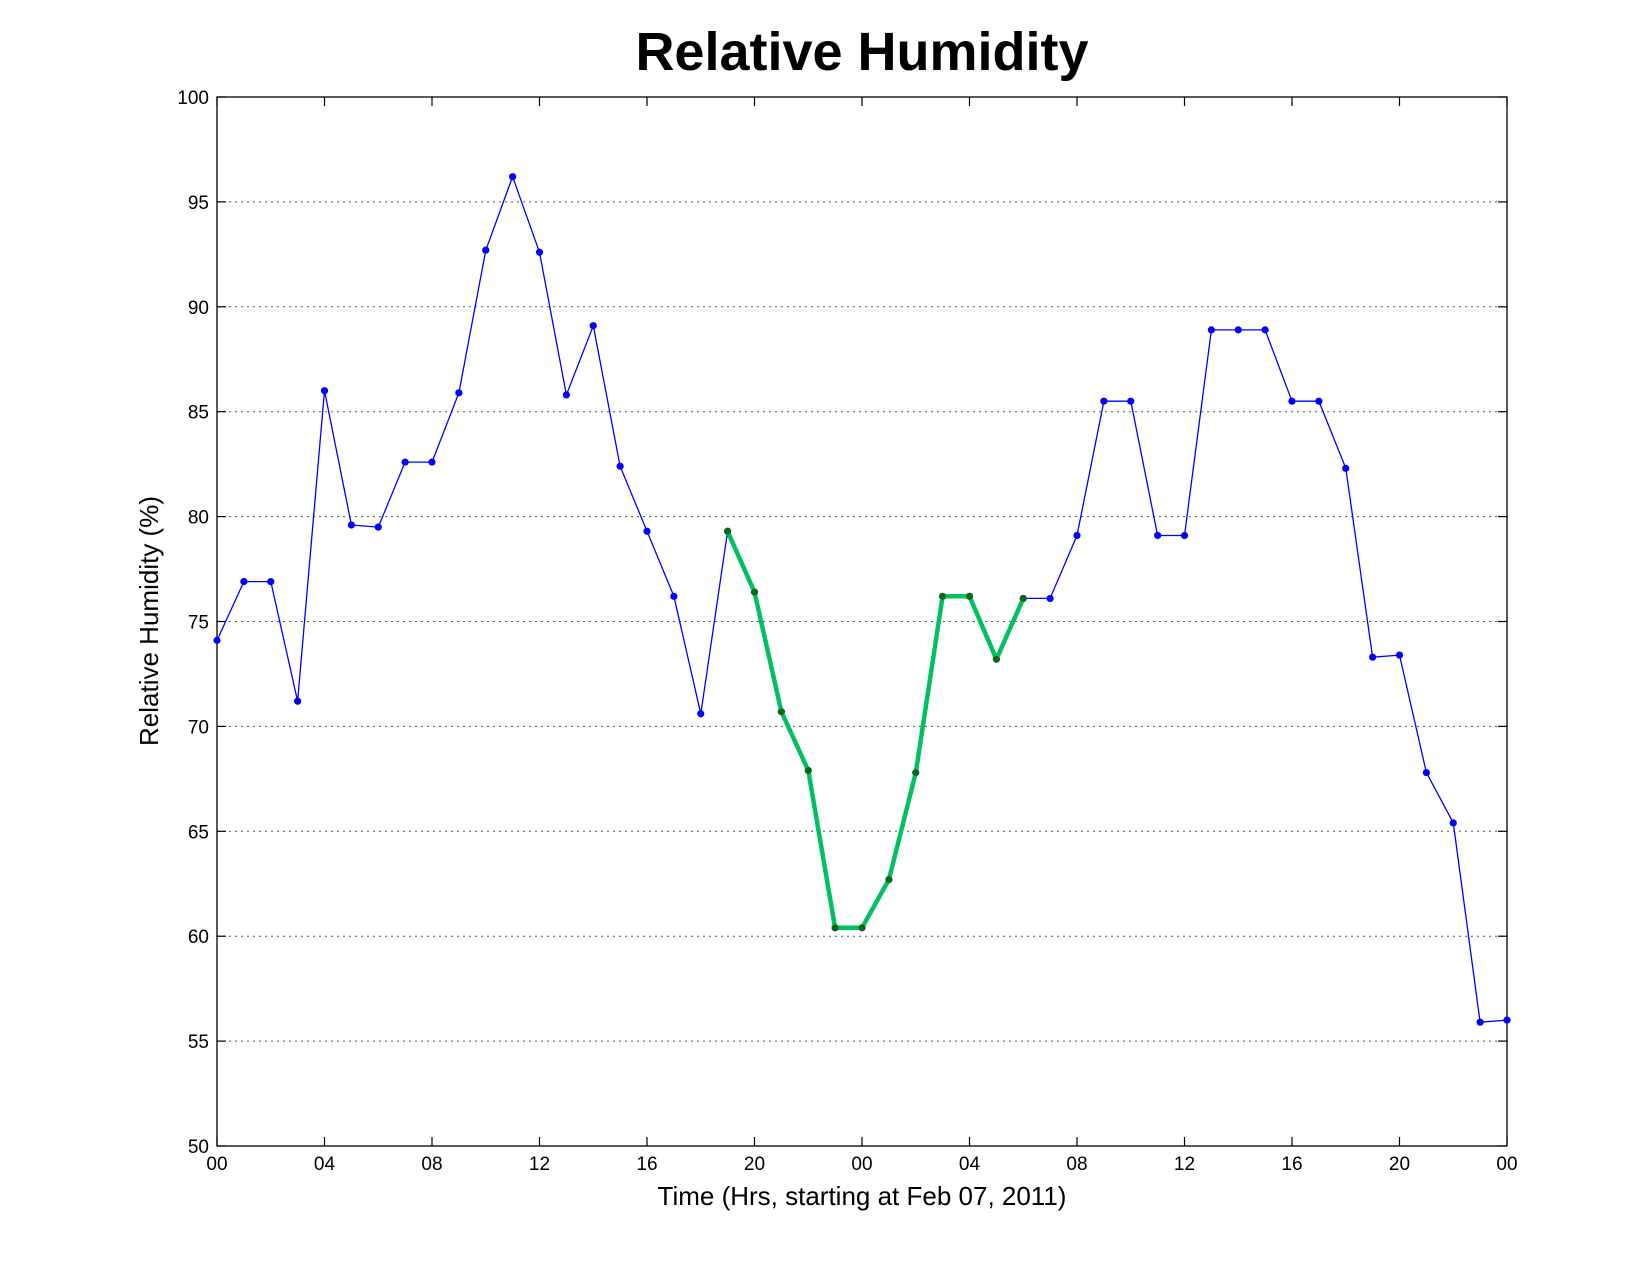  Describe the element at coordinates (198, 1042) in the screenshot. I see `y-tick-label: 55` at that location.